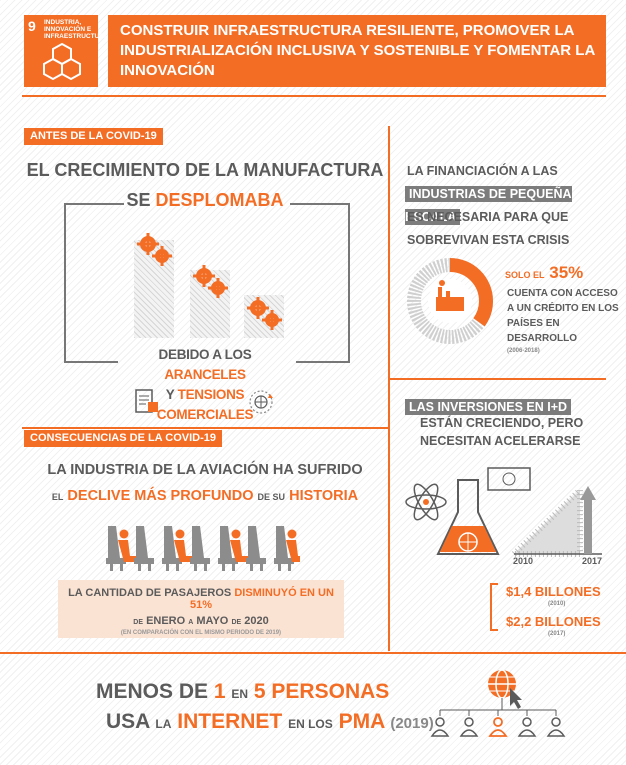 Image resolution: width=626 pixels, height=765 pixels. I want to click on atom-icon, so click(426, 502).